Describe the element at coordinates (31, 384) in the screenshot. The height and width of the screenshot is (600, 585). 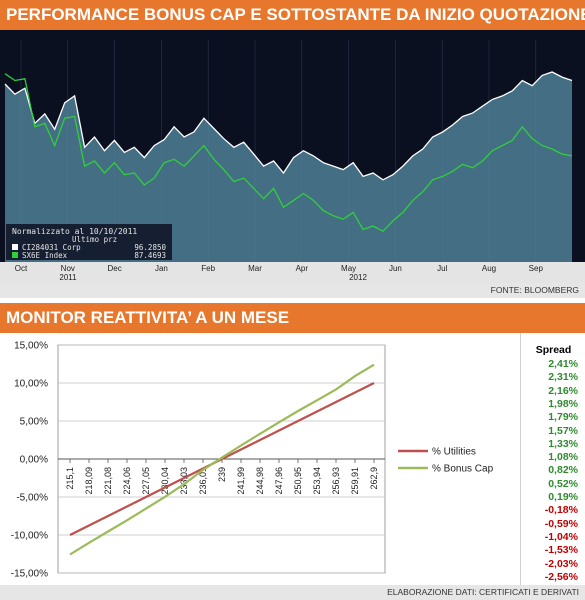
I see `chart2-y-tick-label: 10,00%` at that location.